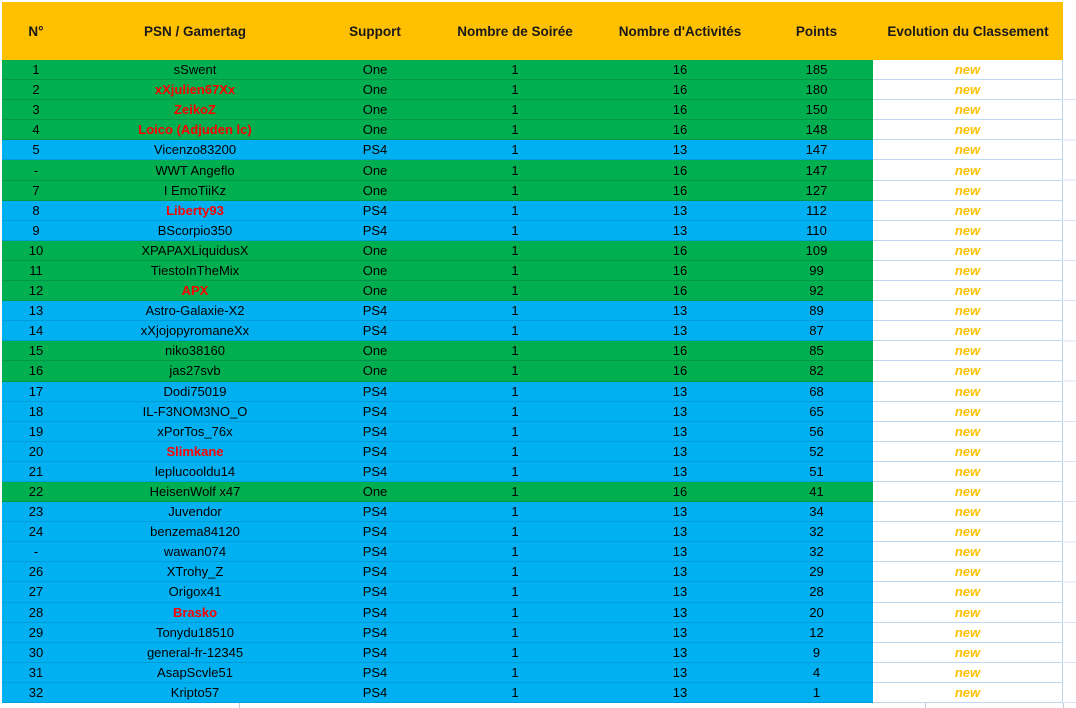 This screenshot has width=1076, height=708. Describe the element at coordinates (36, 451) in the screenshot. I see `cell-rank: 20` at that location.